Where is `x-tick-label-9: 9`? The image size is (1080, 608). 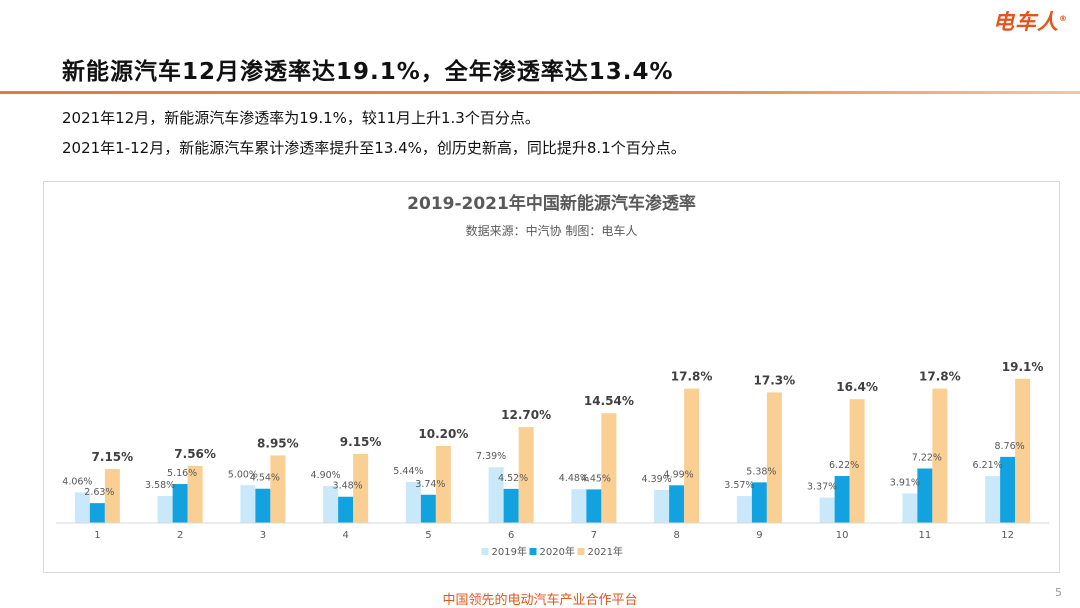 x-tick-label-9: 9 is located at coordinates (759, 535).